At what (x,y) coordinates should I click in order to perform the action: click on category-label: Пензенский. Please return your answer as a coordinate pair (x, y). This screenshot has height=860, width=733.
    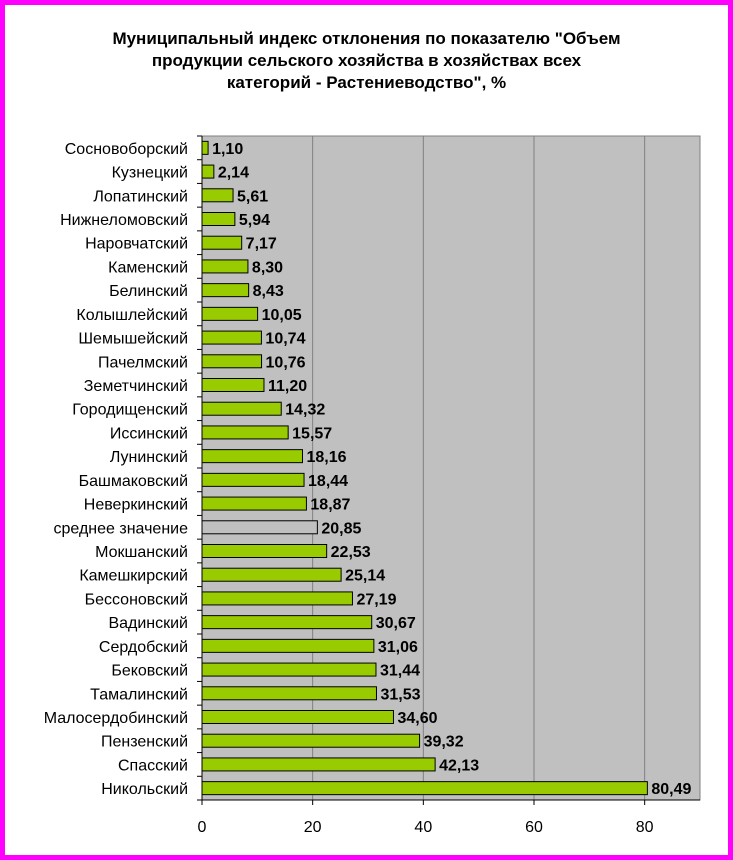
    Looking at the image, I should click on (144, 742).